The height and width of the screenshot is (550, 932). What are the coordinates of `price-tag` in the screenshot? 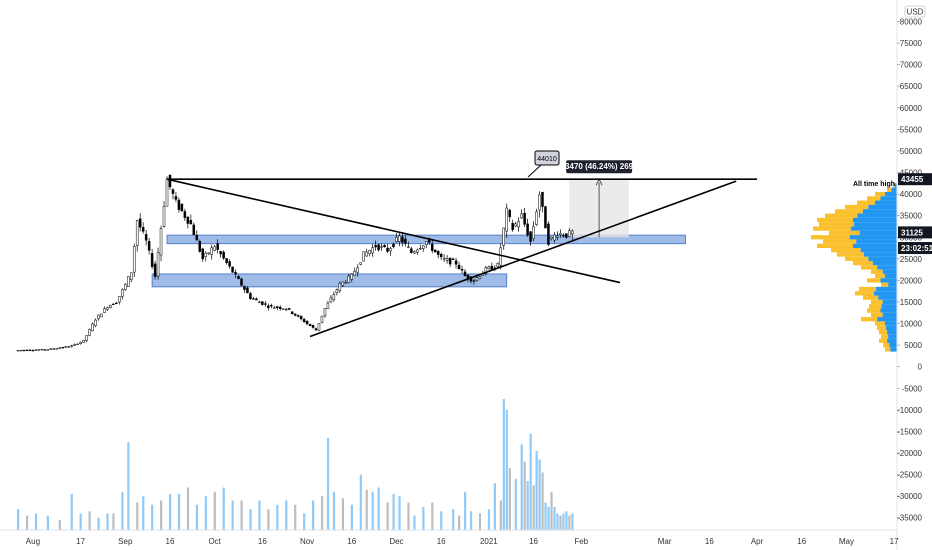 It's located at (915, 232).